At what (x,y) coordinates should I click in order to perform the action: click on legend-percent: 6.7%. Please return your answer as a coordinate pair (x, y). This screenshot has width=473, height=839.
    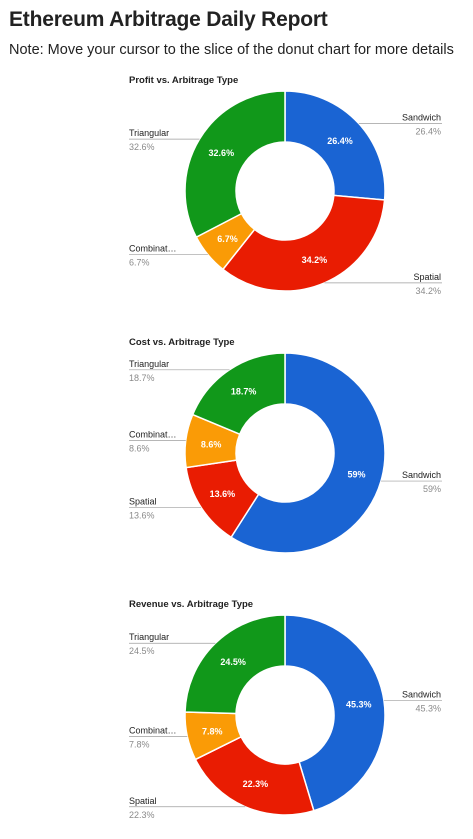
    Looking at the image, I should click on (139, 263).